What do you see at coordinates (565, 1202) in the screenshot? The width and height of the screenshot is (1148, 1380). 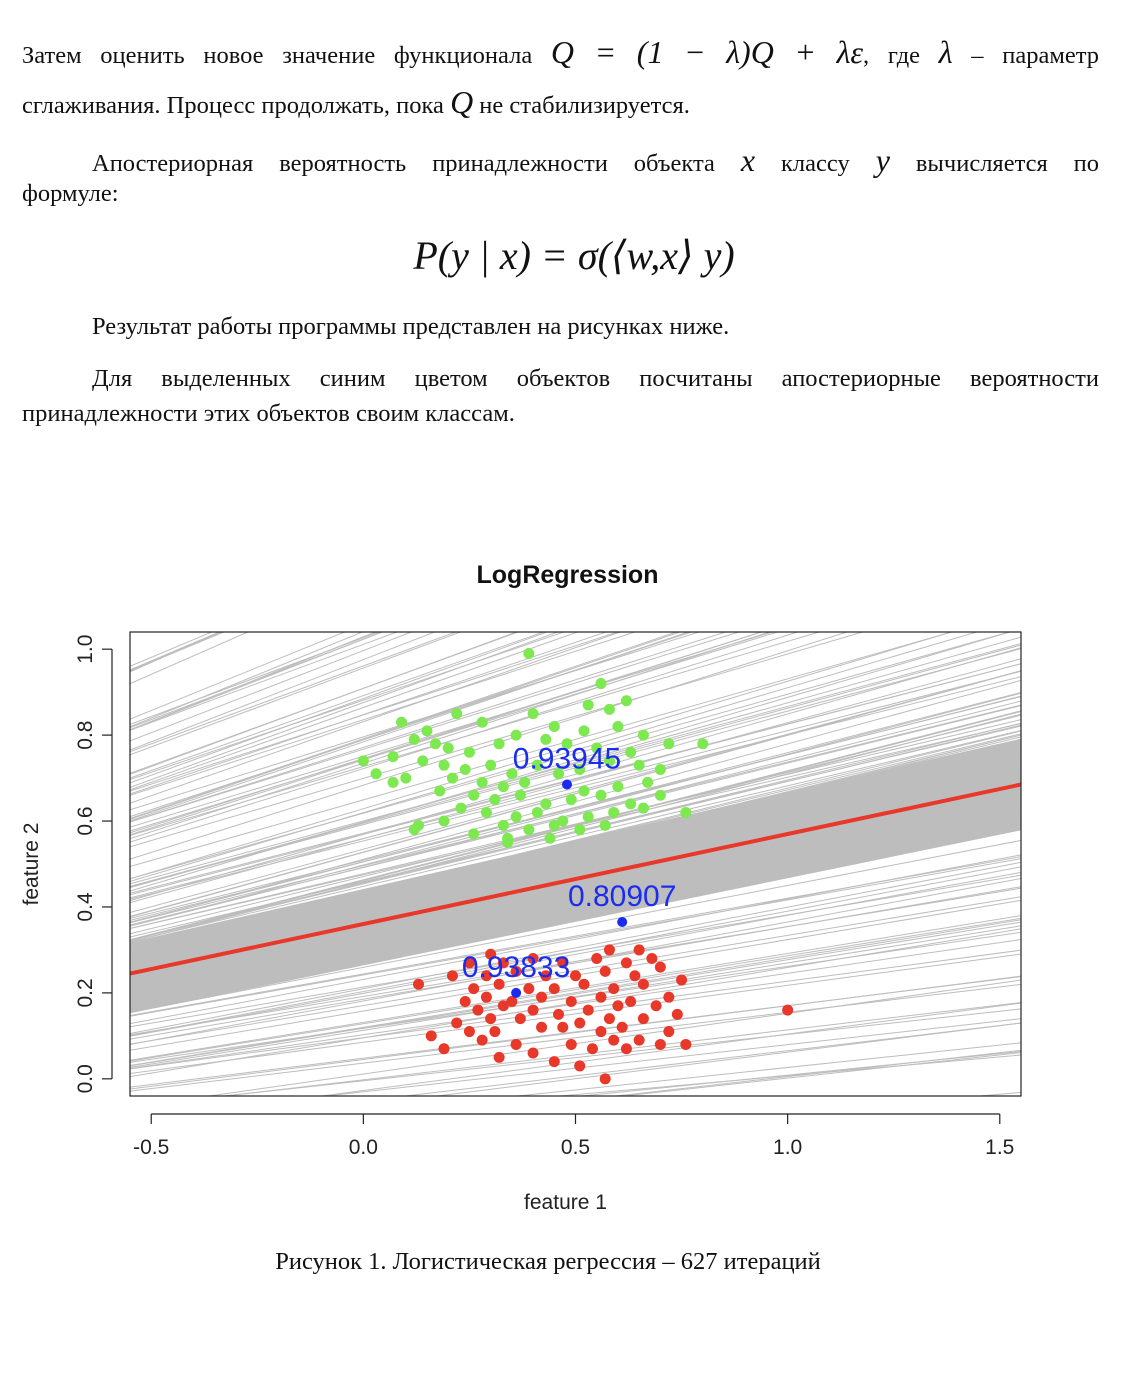 I see `x-axis-label: feature 1` at bounding box center [565, 1202].